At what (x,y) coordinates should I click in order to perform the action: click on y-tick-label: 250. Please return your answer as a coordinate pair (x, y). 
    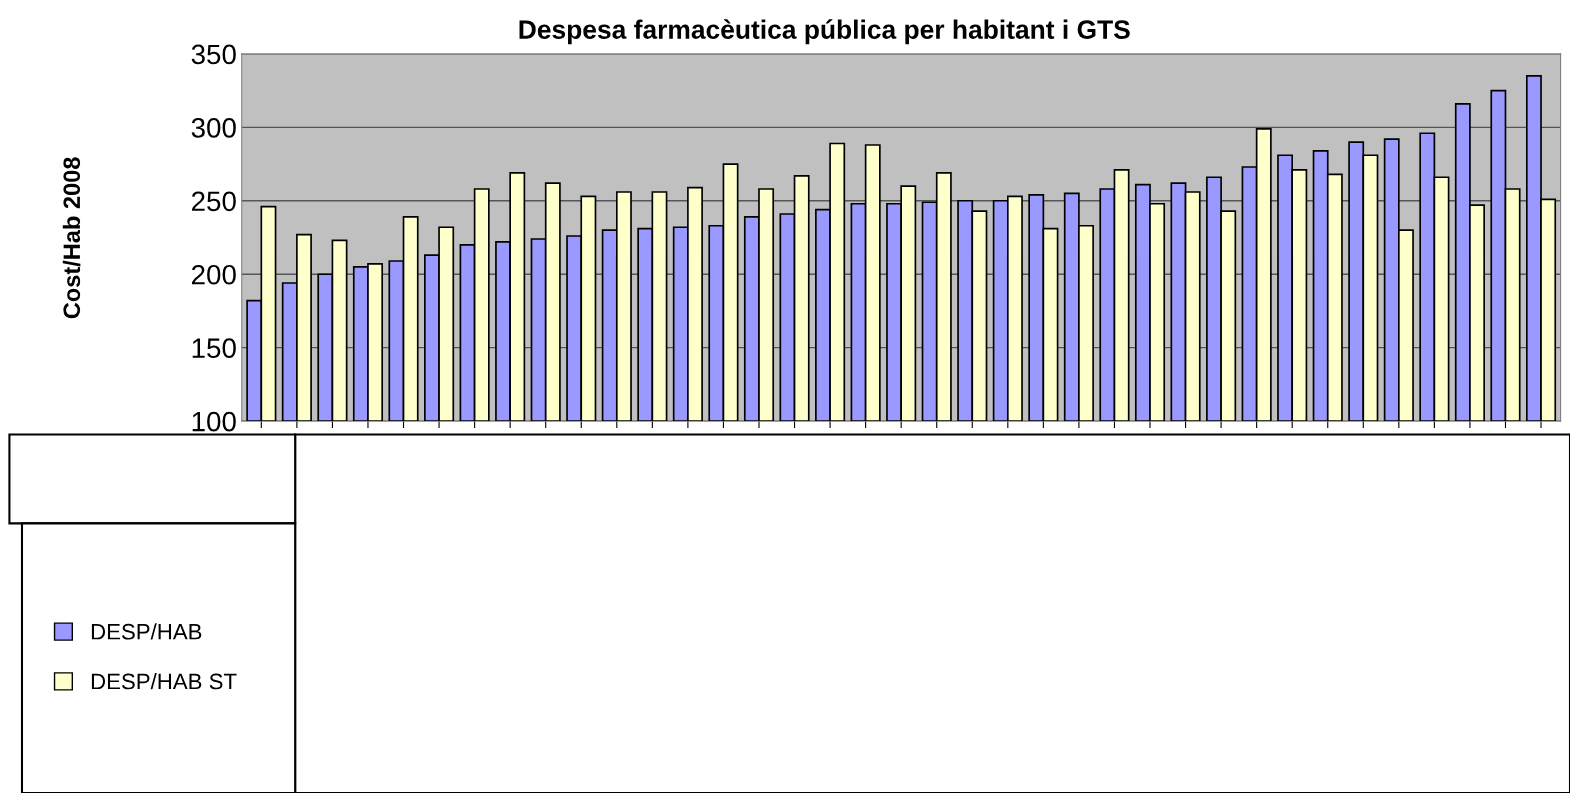
    Looking at the image, I should click on (213, 201).